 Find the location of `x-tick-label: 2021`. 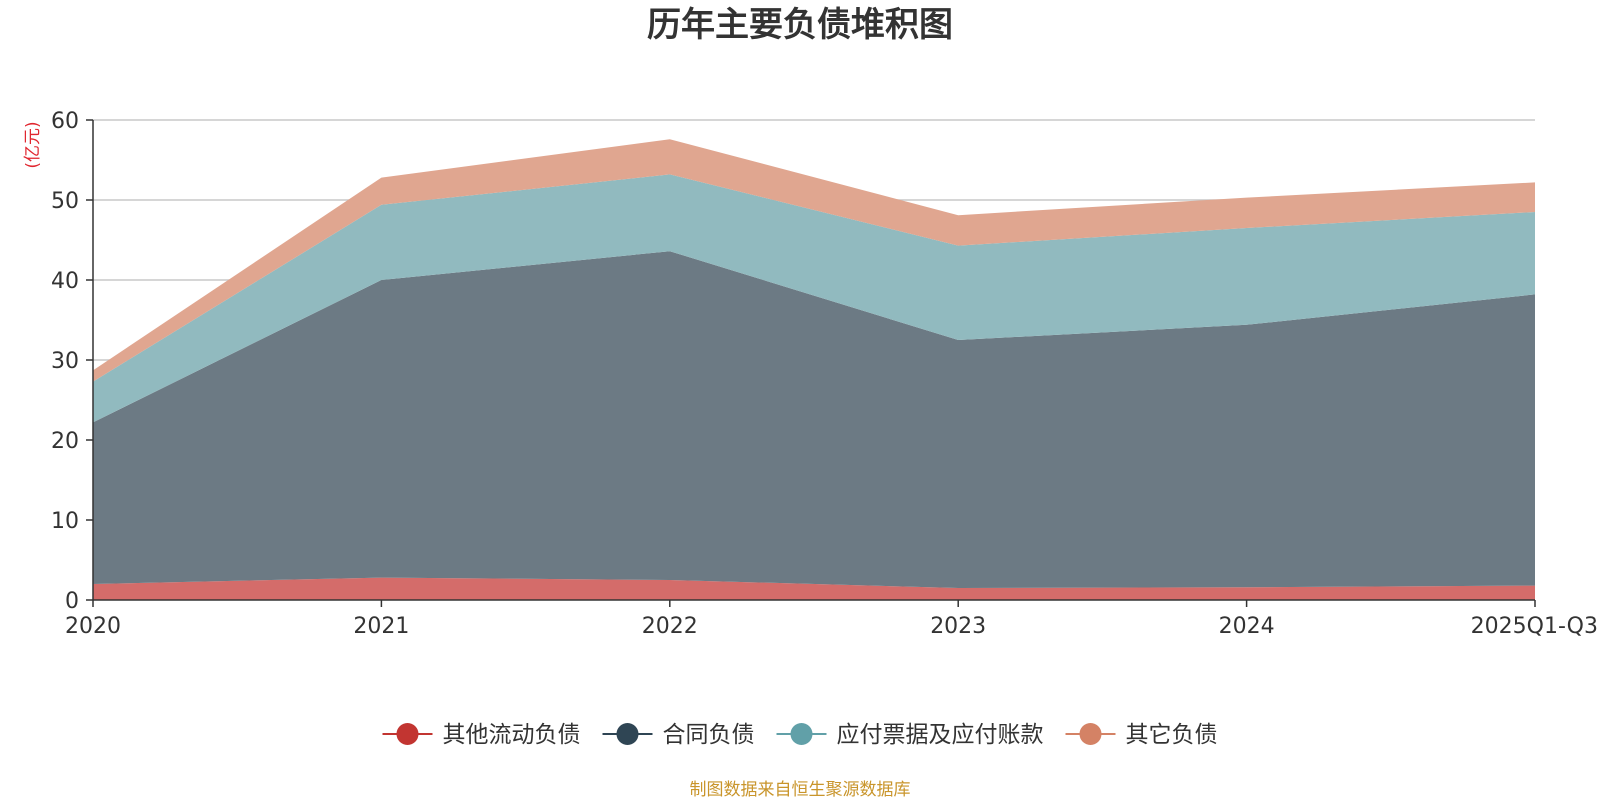

x-tick-label: 2021 is located at coordinates (381, 626).